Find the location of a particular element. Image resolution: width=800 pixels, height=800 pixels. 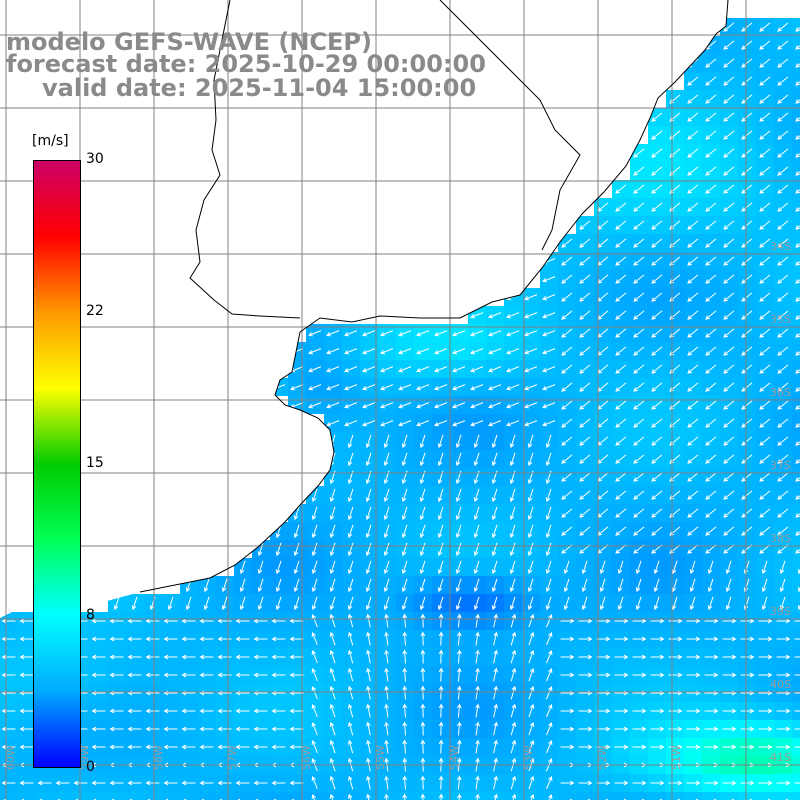

valid-date: valid date: 2025-11-04 15:00:00 is located at coordinates (259, 88).